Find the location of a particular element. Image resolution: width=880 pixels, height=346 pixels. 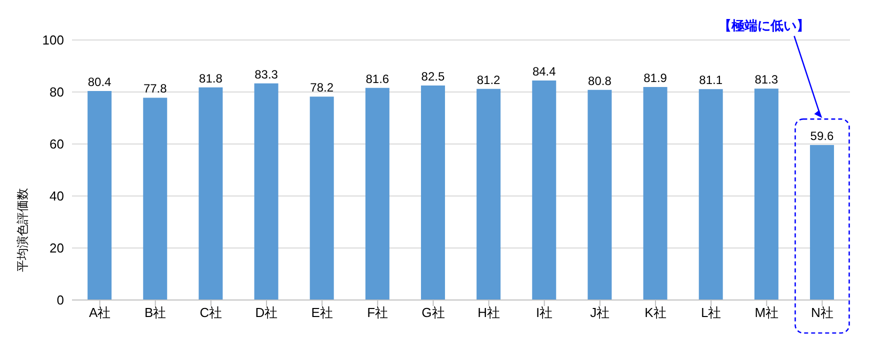

data-label: 81.9 is located at coordinates (656, 78).